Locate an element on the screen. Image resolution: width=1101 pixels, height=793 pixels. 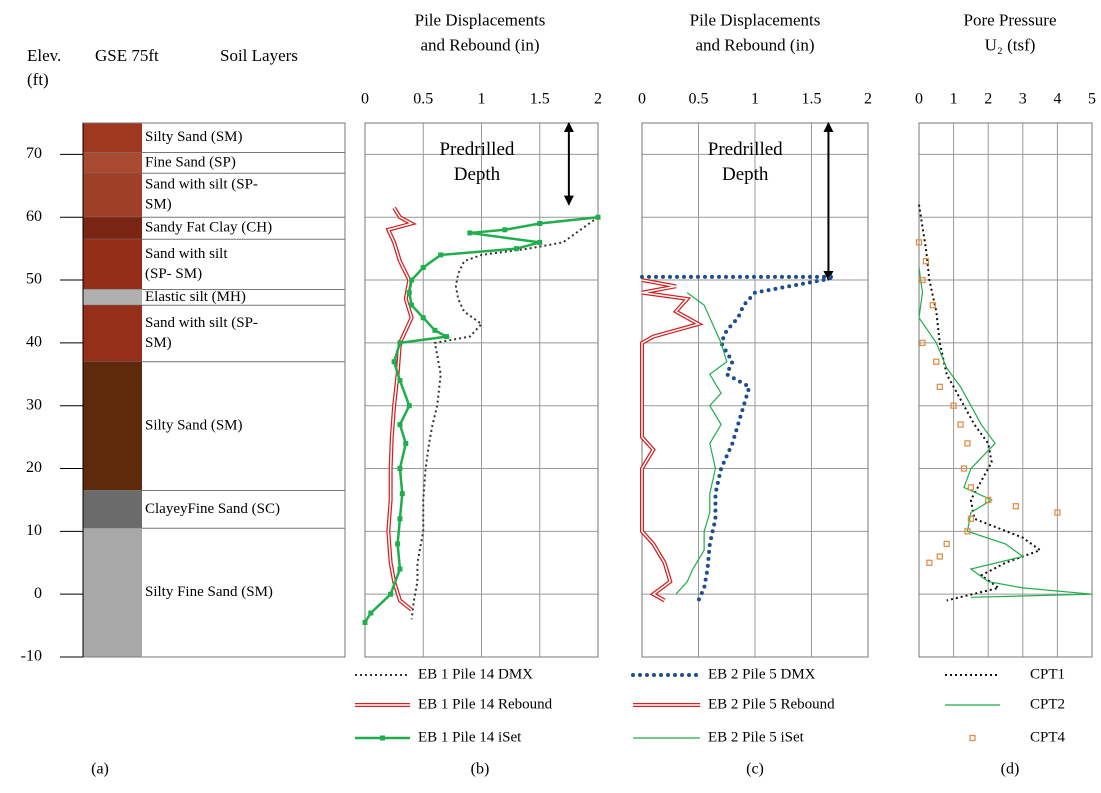
text-line: U₂ (tsf) is located at coordinates (1010, 44).